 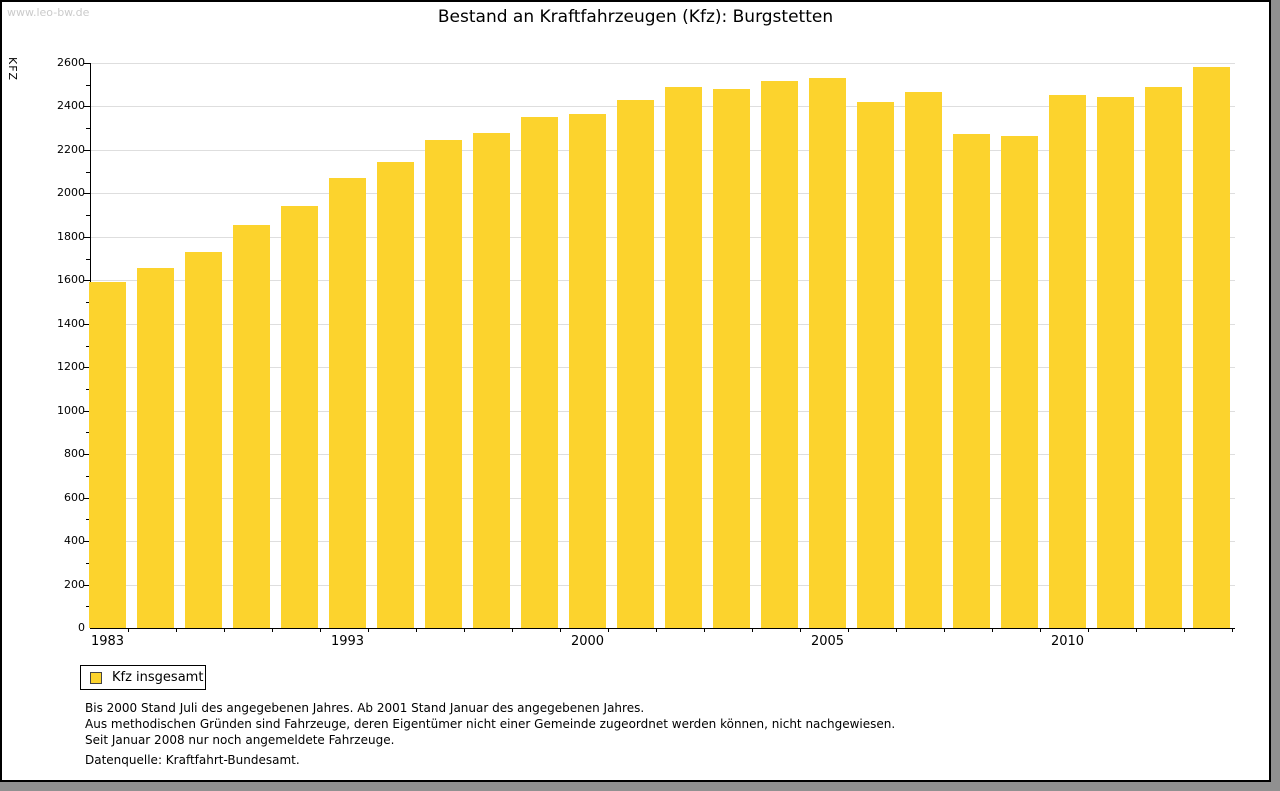 I want to click on y-axis-tick-label: 600, so click(x=74, y=497).